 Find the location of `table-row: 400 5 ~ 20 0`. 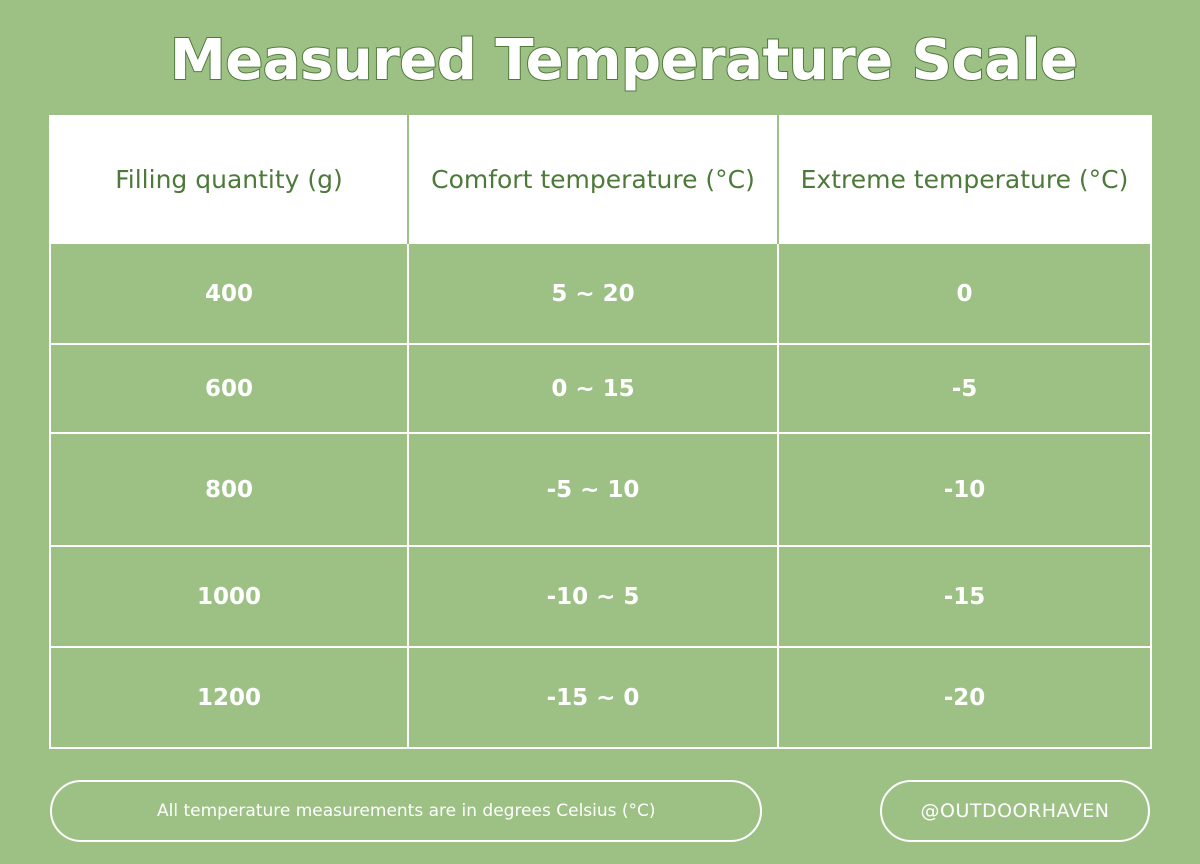

table-row: 400 5 ~ 20 0 is located at coordinates (600, 293).